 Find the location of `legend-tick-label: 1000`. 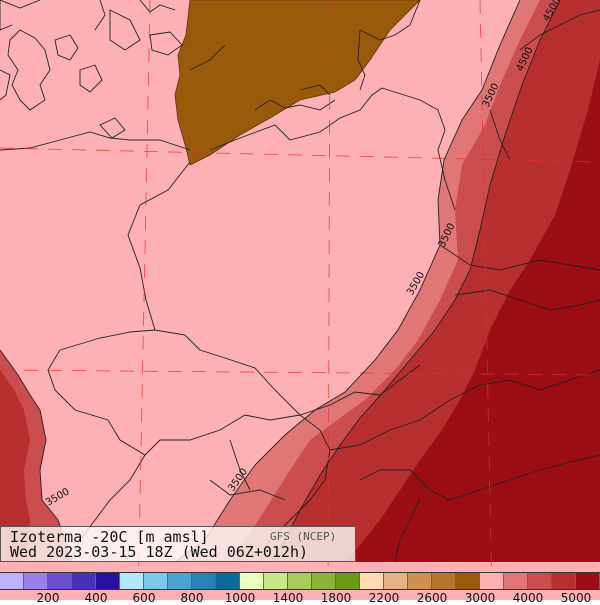

legend-tick-label: 1000 is located at coordinates (240, 598).